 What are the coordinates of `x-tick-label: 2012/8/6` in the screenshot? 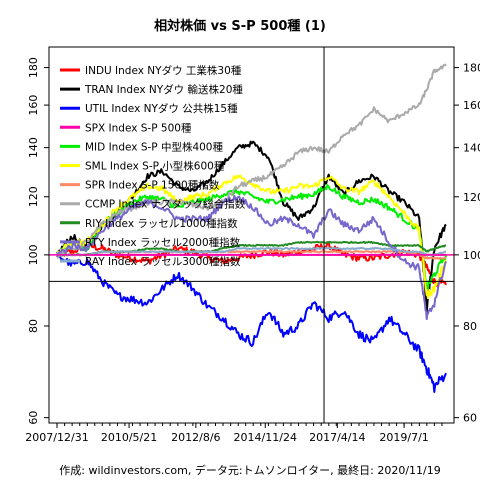 It's located at (195, 437).